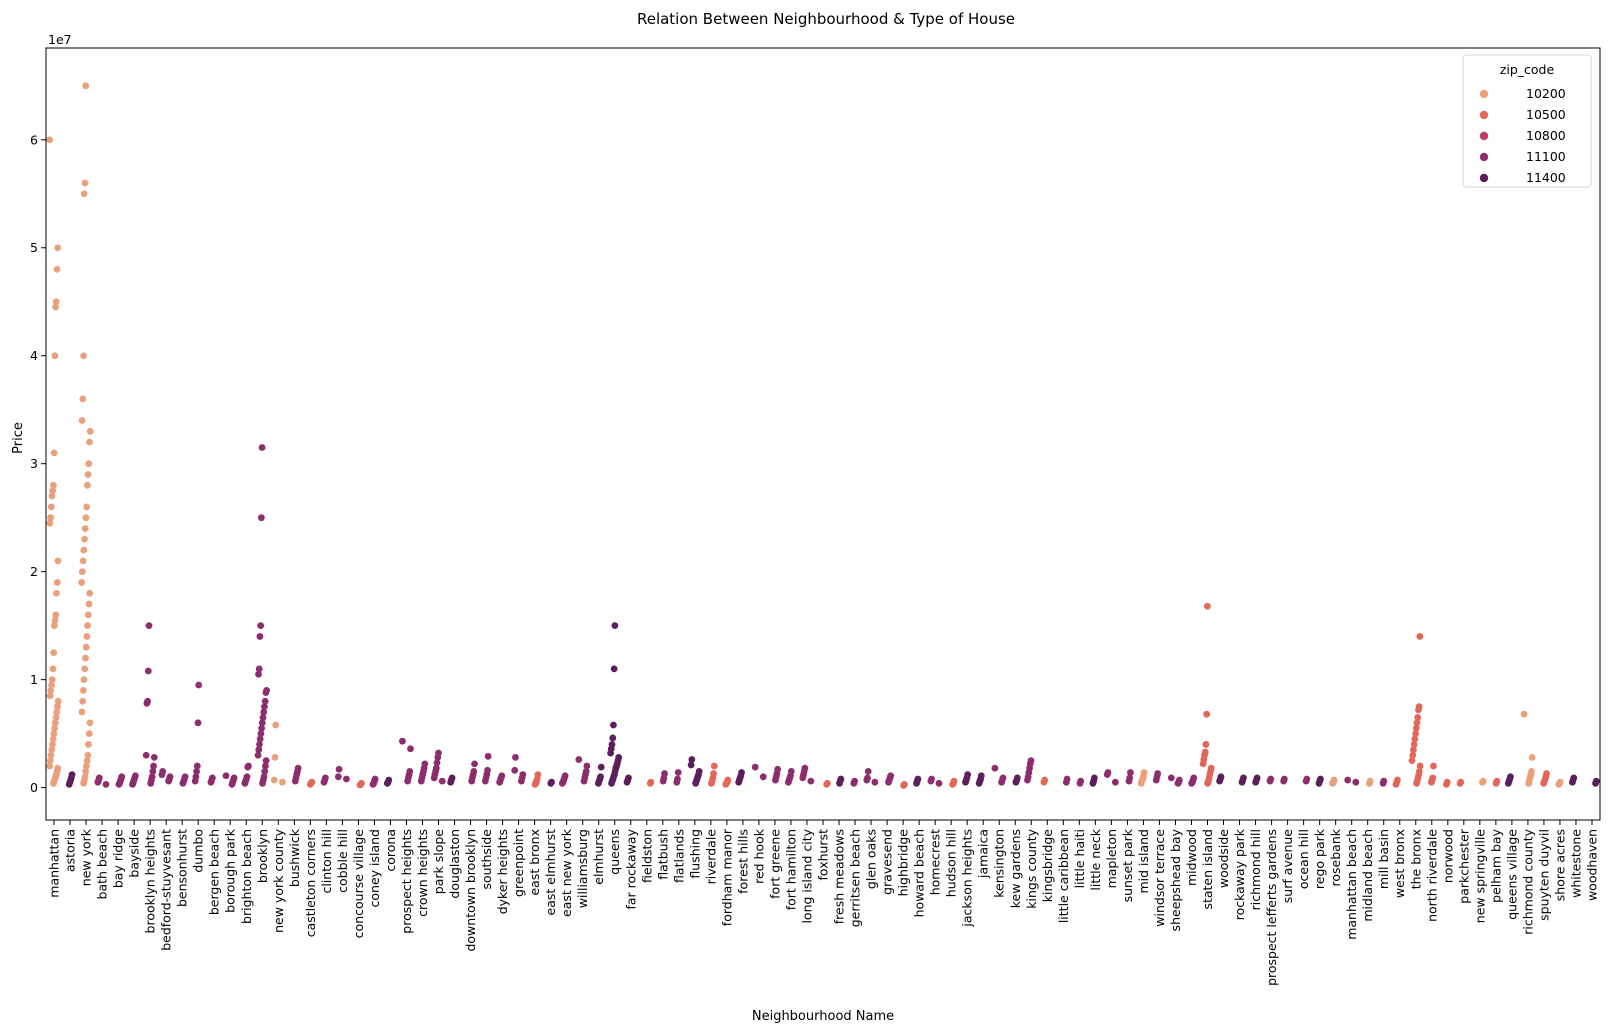  I want to click on x-tick-label: flatlands, so click(678, 856).